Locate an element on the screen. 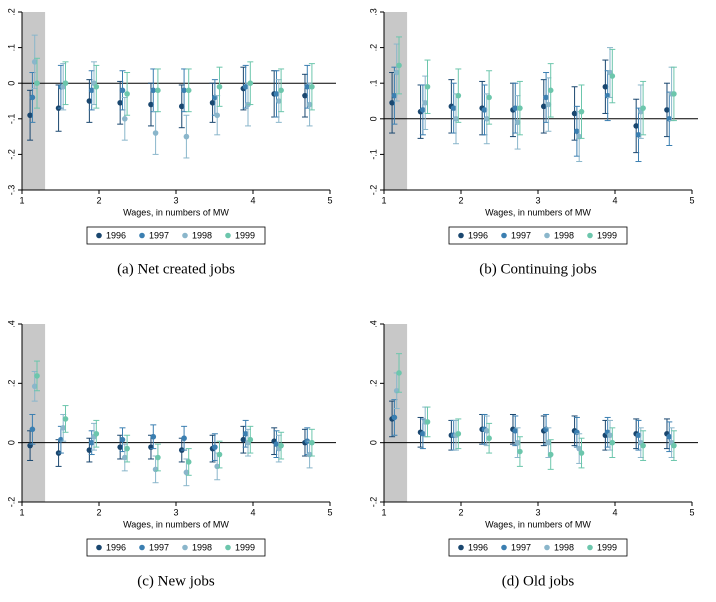 This screenshot has height=602, width=716. y-tick-label: 0 is located at coordinates (11, 83).